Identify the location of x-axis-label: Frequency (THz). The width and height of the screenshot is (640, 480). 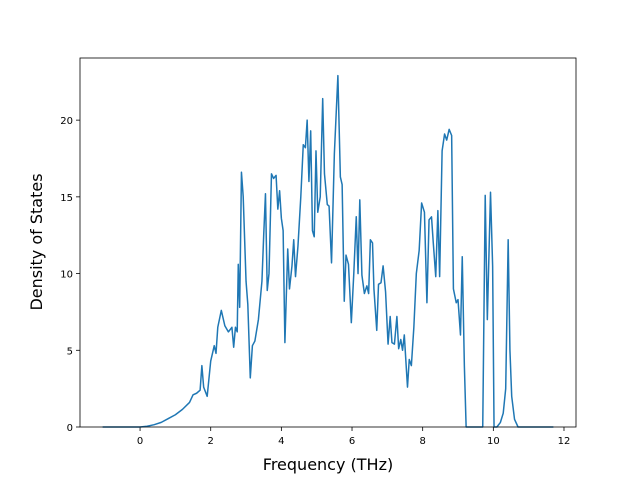
(328, 464).